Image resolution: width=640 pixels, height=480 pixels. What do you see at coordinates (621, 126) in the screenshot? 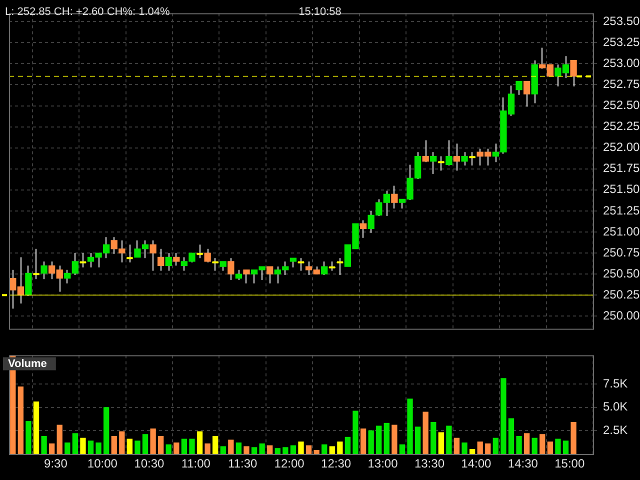
I see `y-tick-label: 252.25` at bounding box center [621, 126].